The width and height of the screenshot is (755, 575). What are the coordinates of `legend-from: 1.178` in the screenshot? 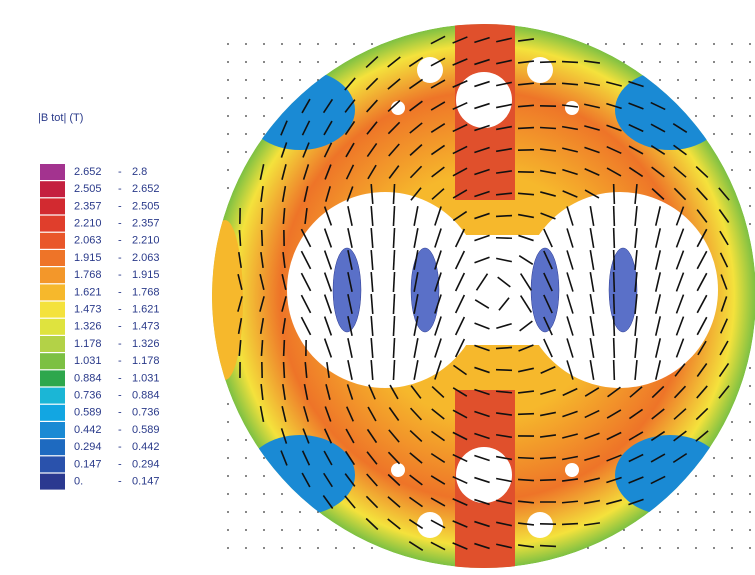 It's located at (88, 344).